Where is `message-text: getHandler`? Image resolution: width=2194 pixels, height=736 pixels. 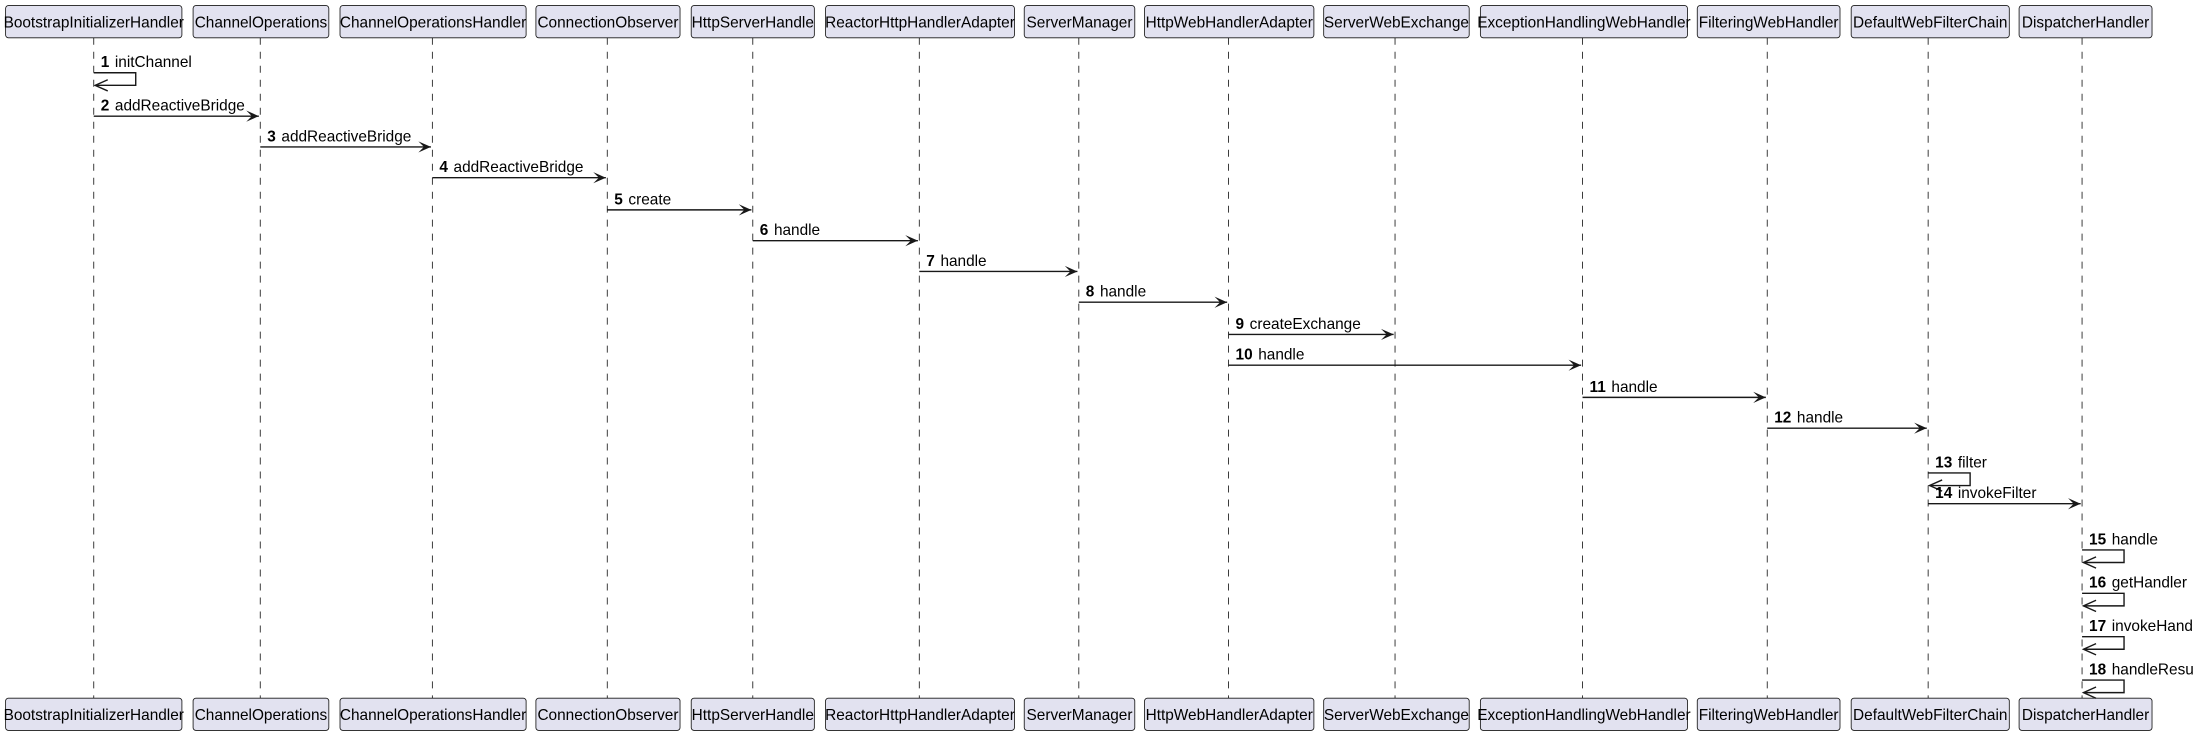
message-text: getHandler is located at coordinates (2149, 583).